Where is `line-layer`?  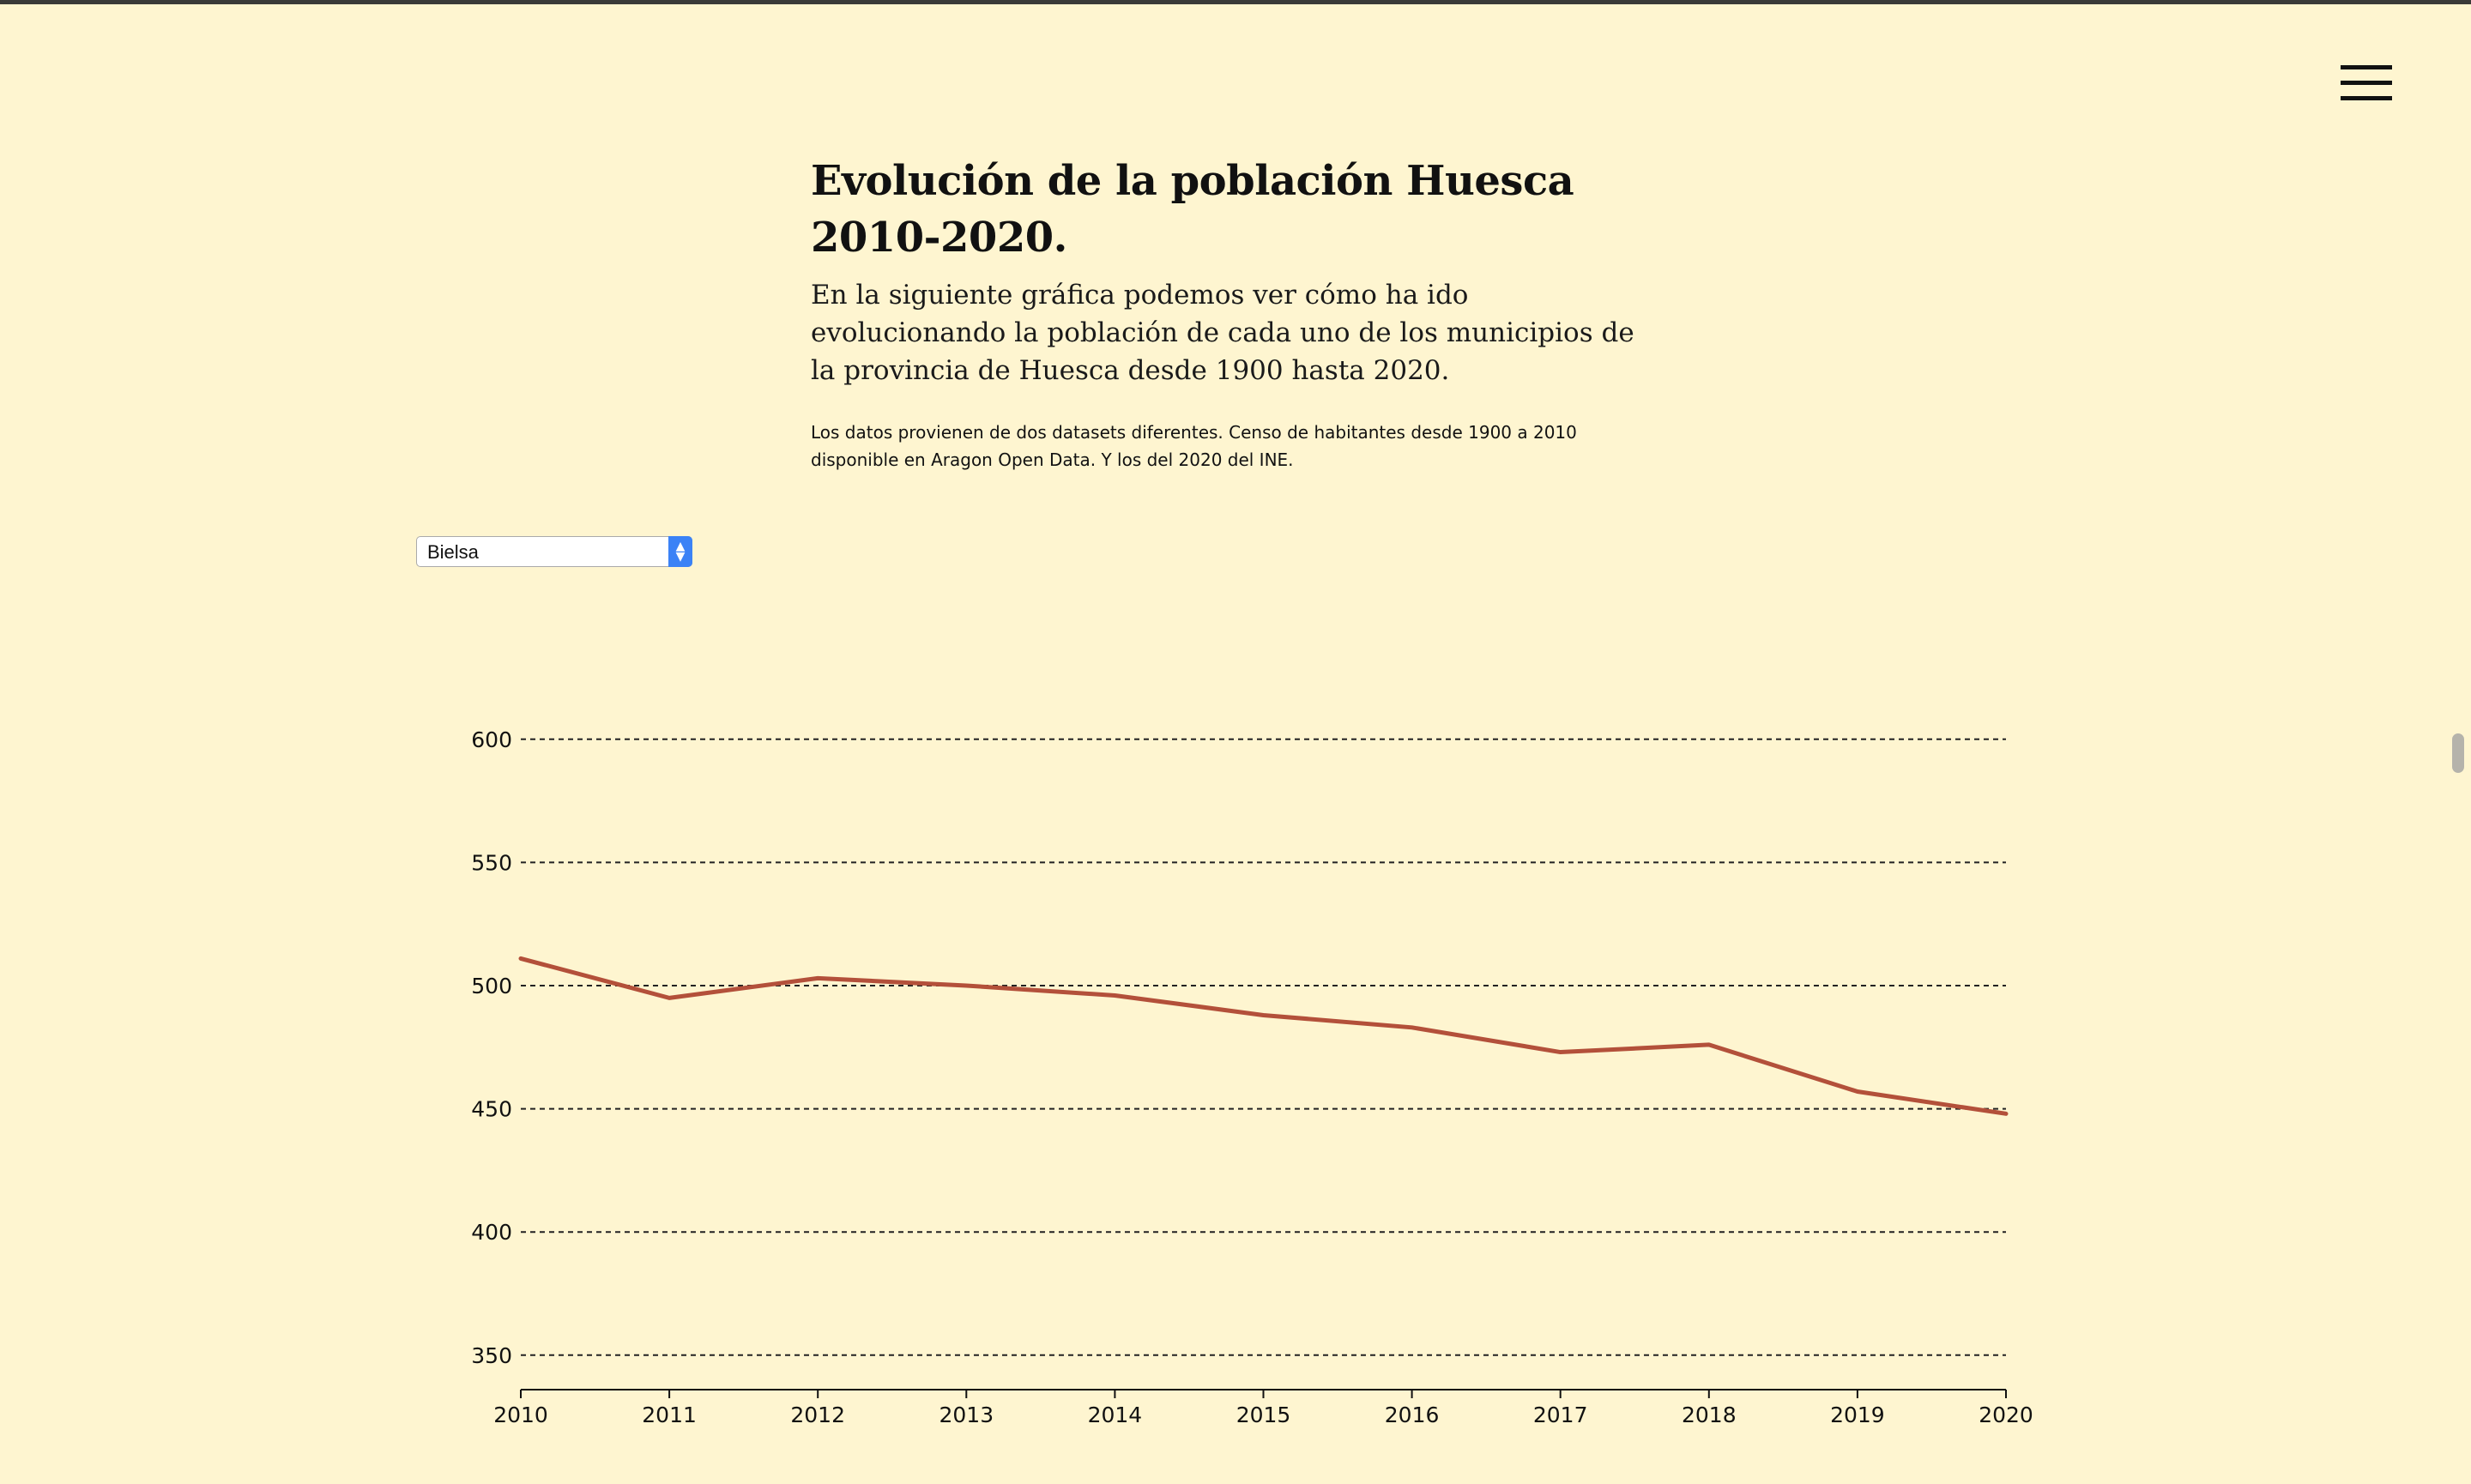
line-layer is located at coordinates (1263, 1036).